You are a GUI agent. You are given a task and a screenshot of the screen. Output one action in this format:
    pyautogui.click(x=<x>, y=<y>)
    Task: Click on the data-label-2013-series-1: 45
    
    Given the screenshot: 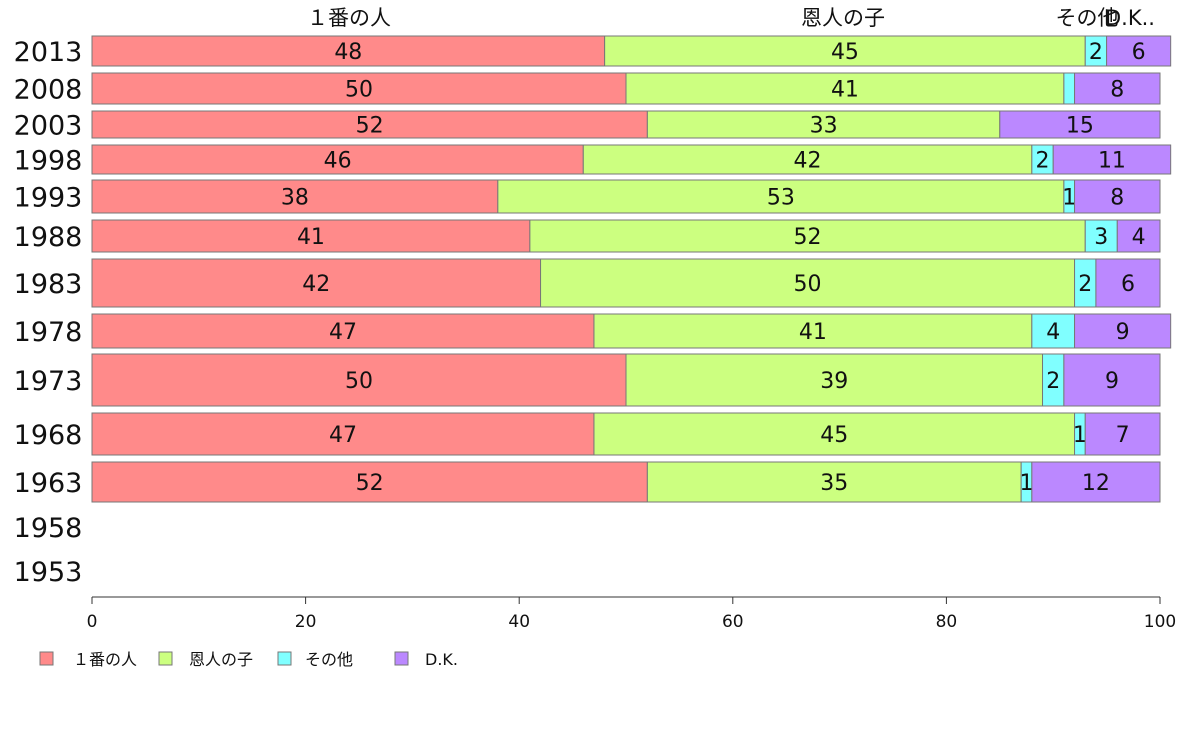 What is the action you would take?
    pyautogui.click(x=845, y=52)
    